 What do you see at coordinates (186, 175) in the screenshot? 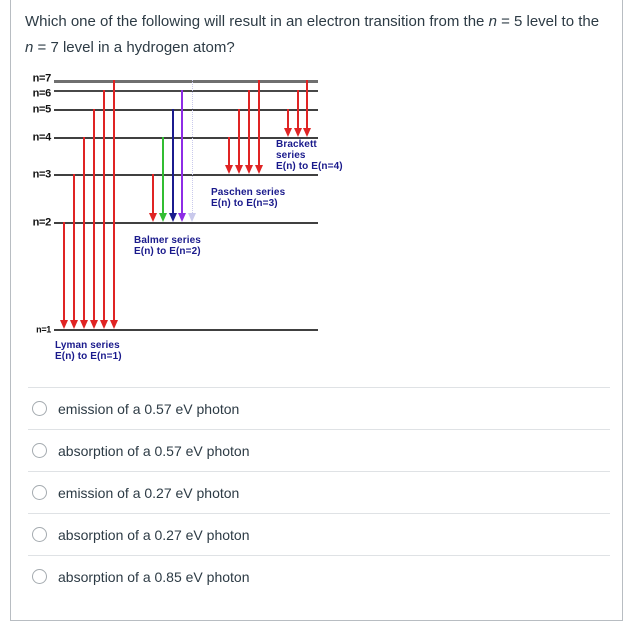
I see `energy-level-line-n3` at bounding box center [186, 175].